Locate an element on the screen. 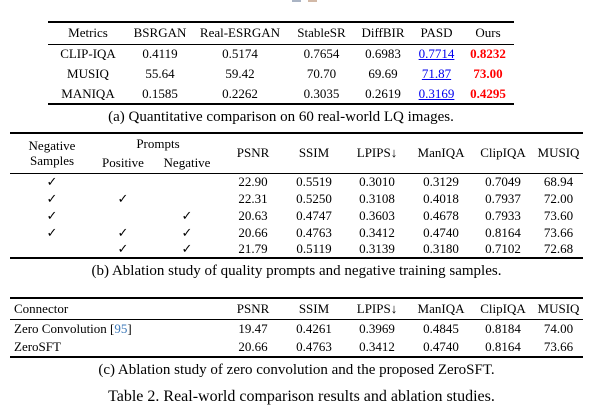 The image size is (603, 418). value-cell: 0.3129 is located at coordinates (441, 181).